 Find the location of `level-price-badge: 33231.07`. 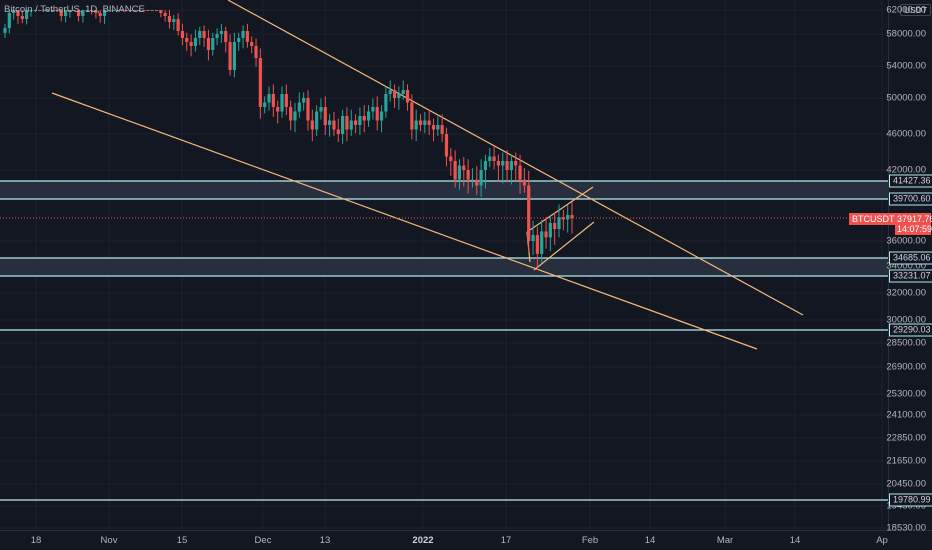

level-price-badge: 33231.07 is located at coordinates (910, 276).